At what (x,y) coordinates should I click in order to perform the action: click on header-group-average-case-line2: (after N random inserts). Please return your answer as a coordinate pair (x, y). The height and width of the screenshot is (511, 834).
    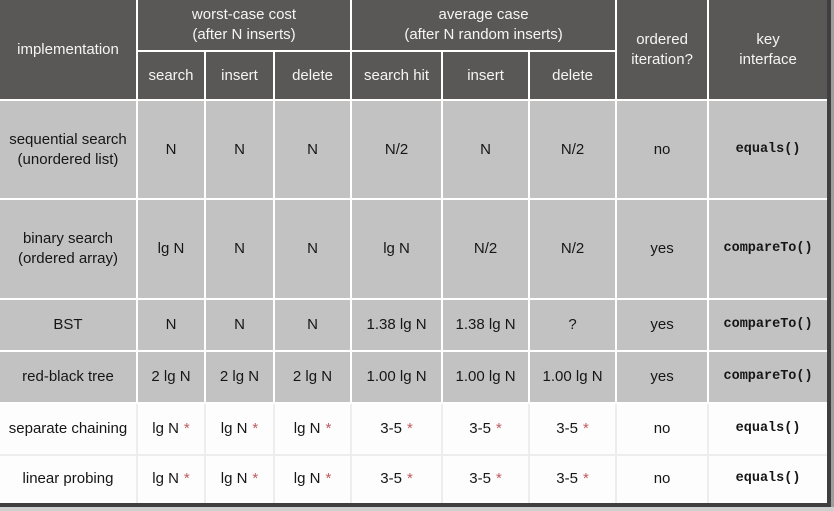
    Looking at the image, I should click on (483, 34).